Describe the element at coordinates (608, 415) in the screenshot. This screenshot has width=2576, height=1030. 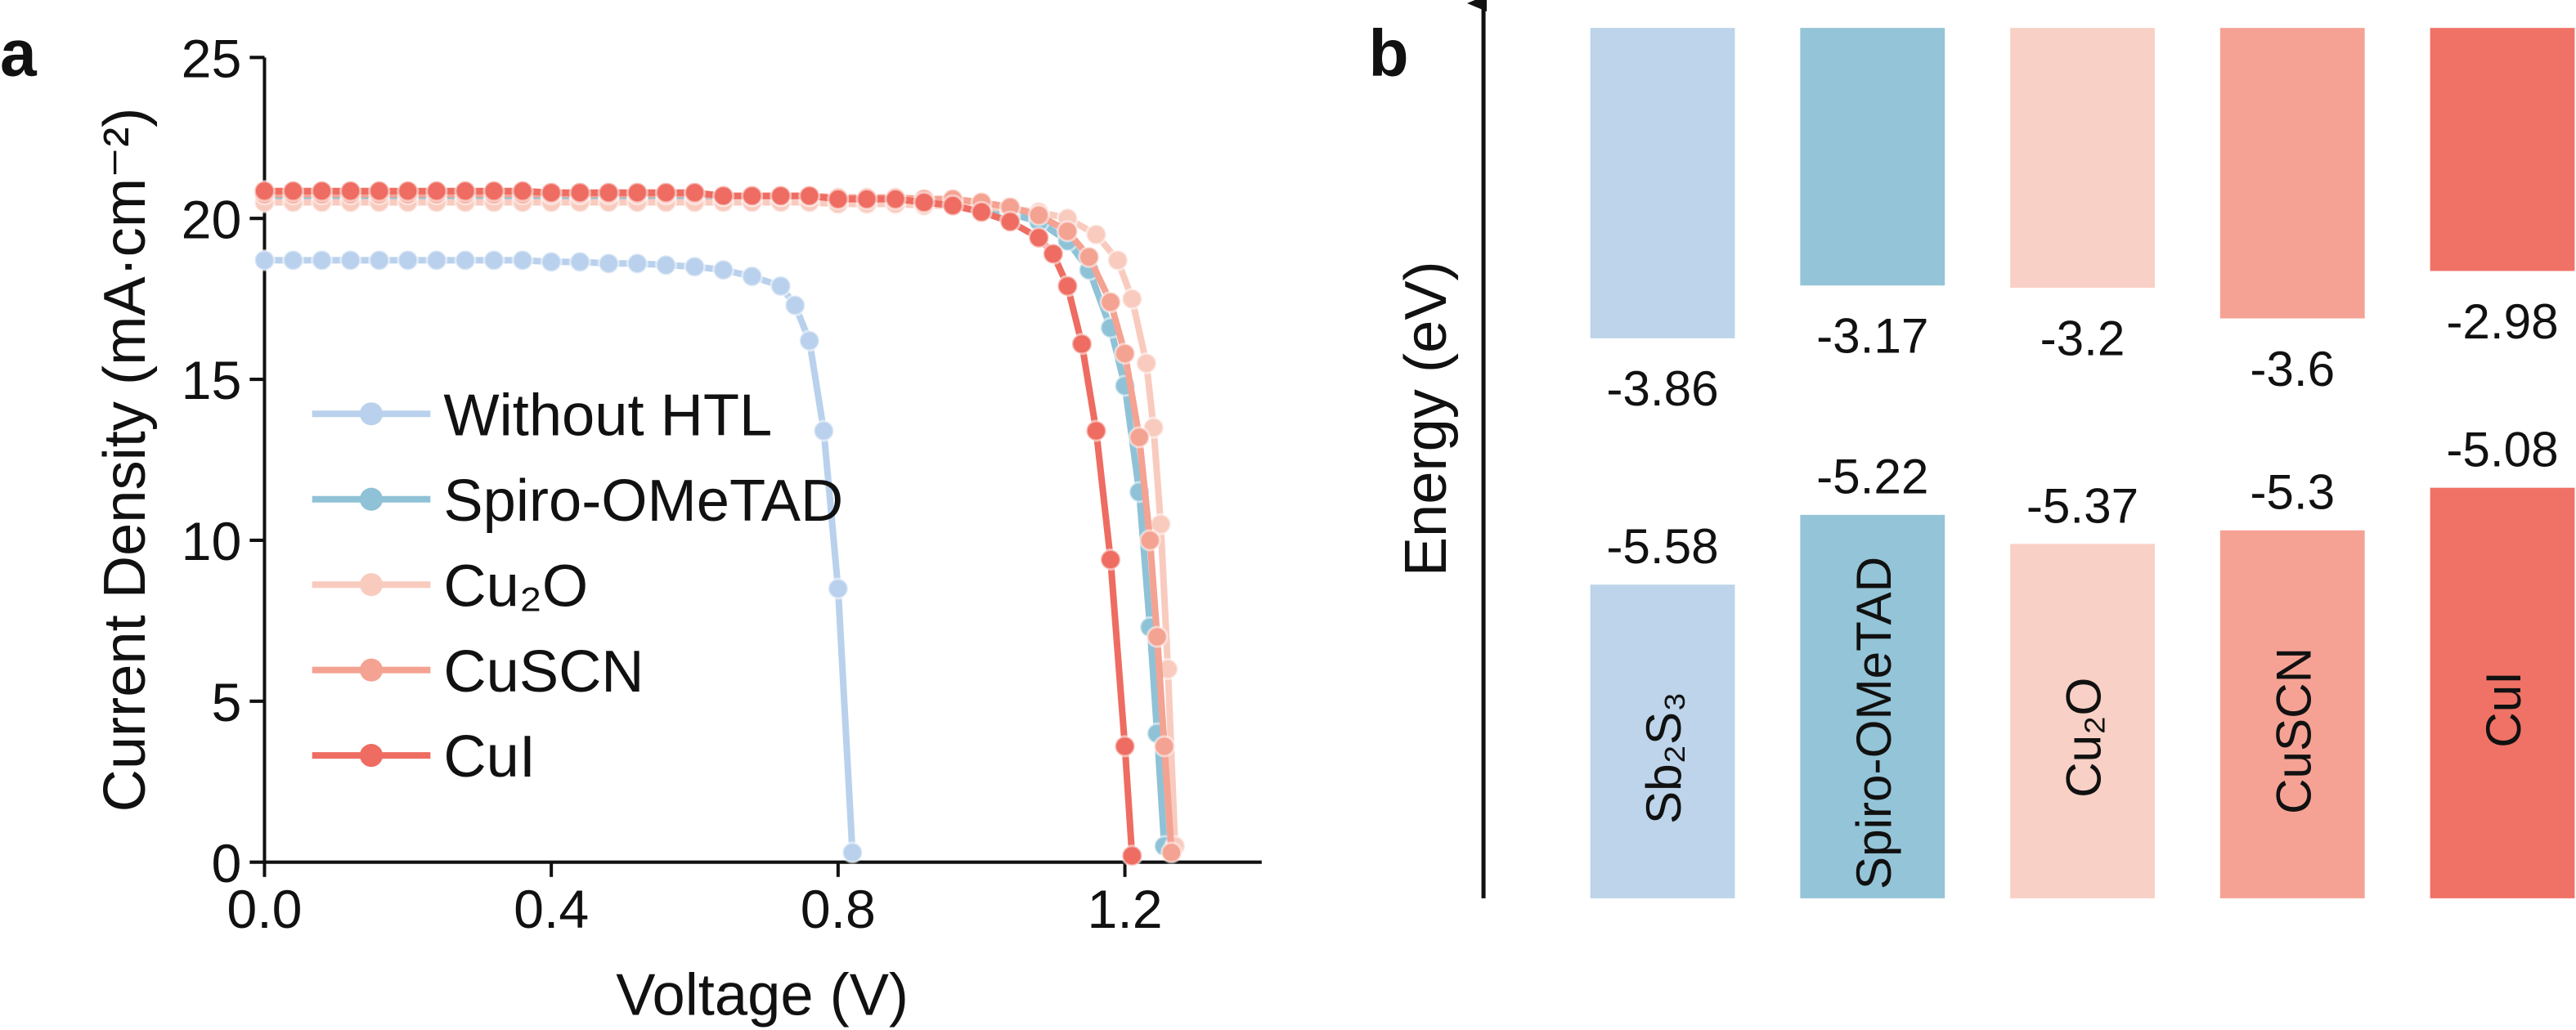
I see `legend-label: Without HTL` at that location.